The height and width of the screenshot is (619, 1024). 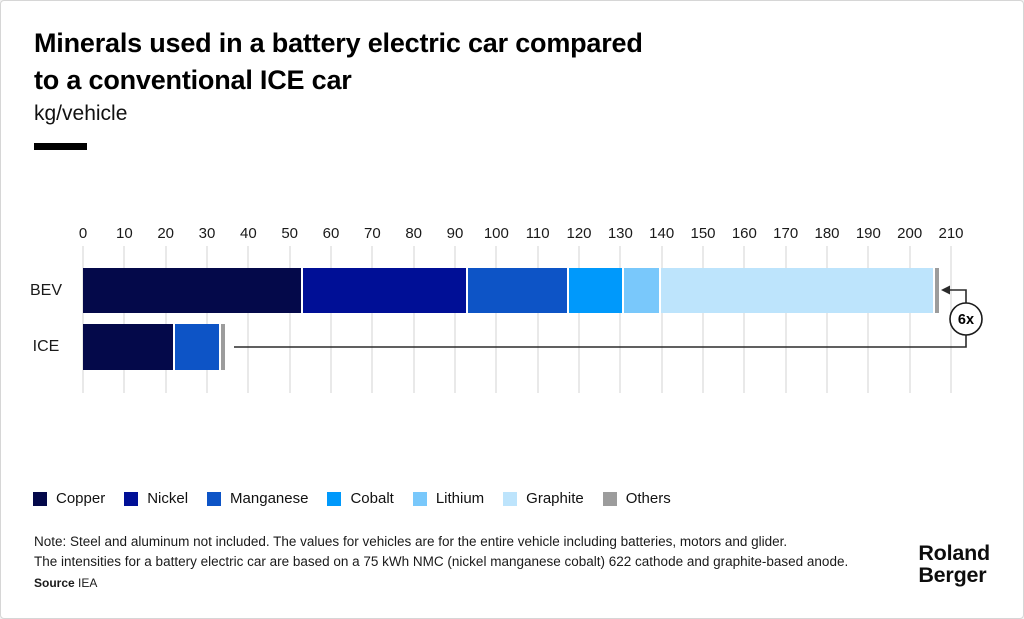 I want to click on legend-label-lithium: Lithium, so click(x=460, y=498).